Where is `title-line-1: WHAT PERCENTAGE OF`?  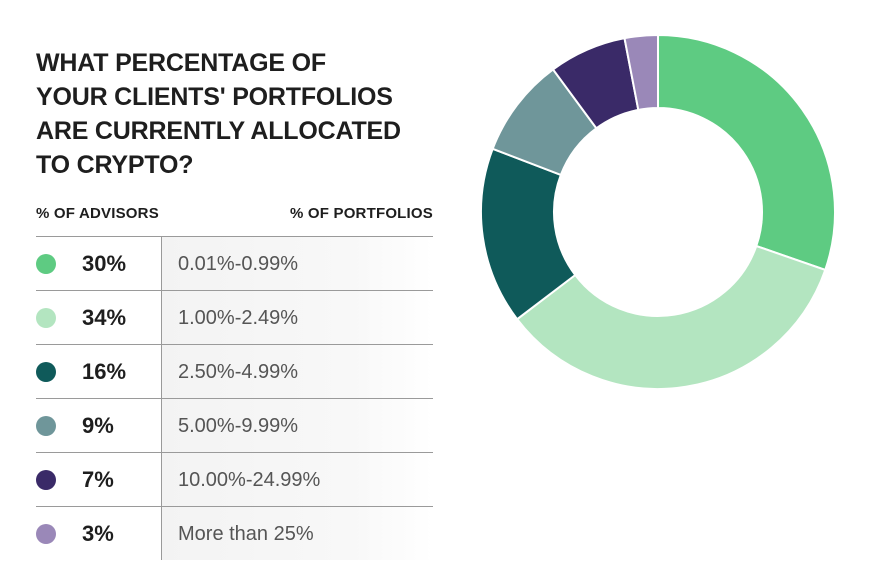 title-line-1: WHAT PERCENTAGE OF is located at coordinates (181, 63).